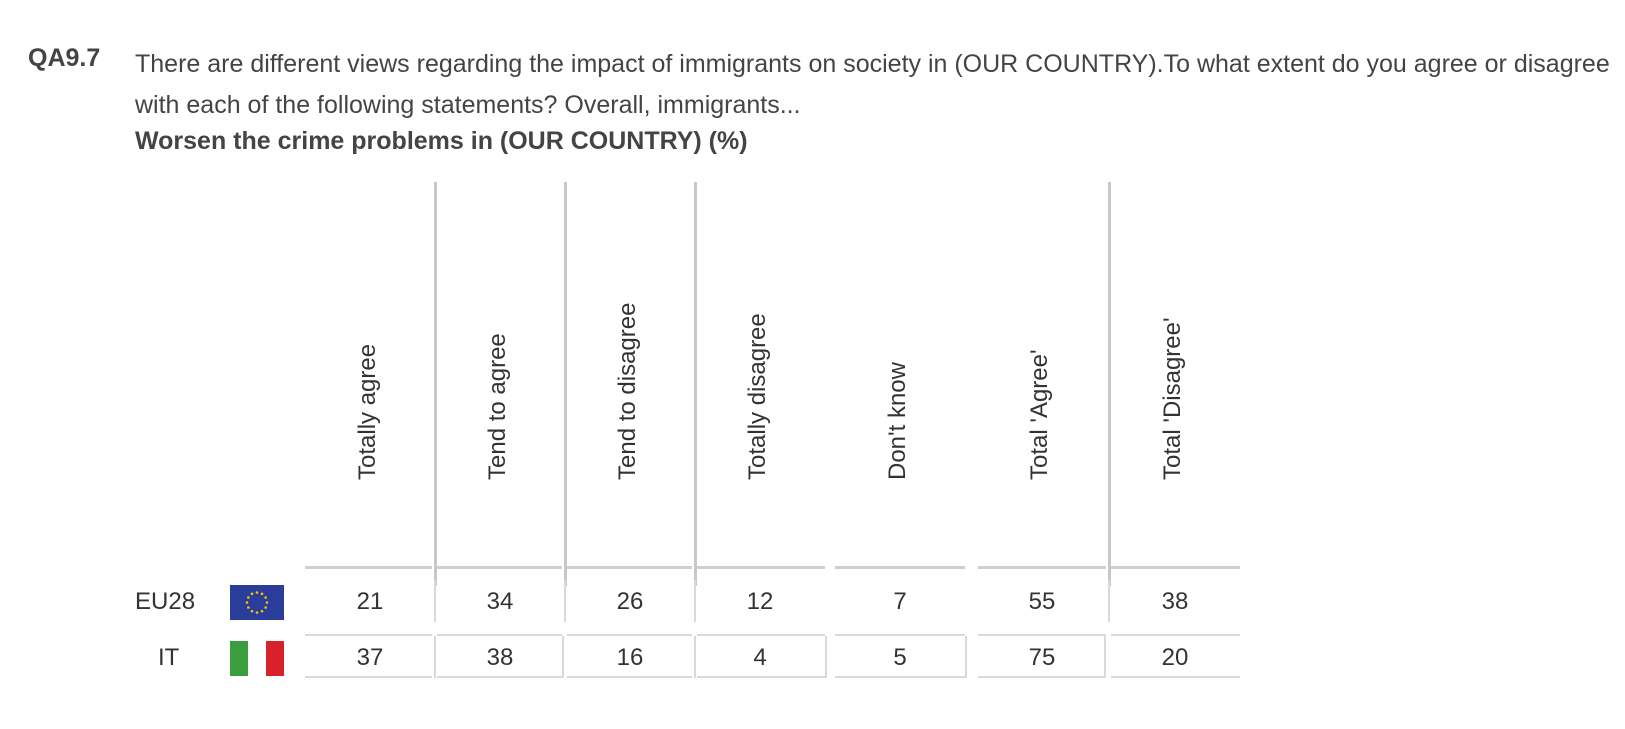 This screenshot has height=729, width=1625. What do you see at coordinates (370, 657) in the screenshot?
I see `table-cell: 37` at bounding box center [370, 657].